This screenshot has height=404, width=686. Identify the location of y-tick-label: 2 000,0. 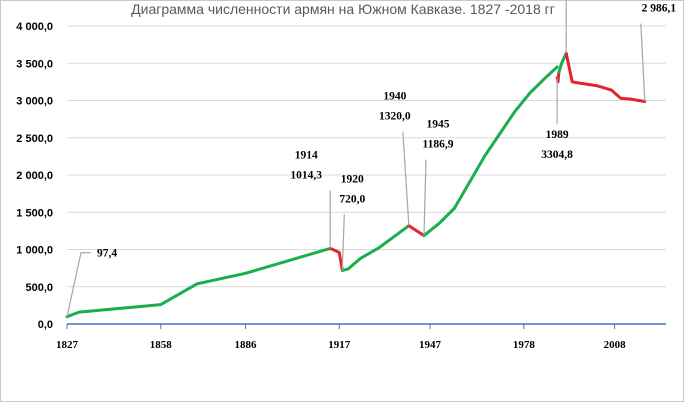
(34, 176).